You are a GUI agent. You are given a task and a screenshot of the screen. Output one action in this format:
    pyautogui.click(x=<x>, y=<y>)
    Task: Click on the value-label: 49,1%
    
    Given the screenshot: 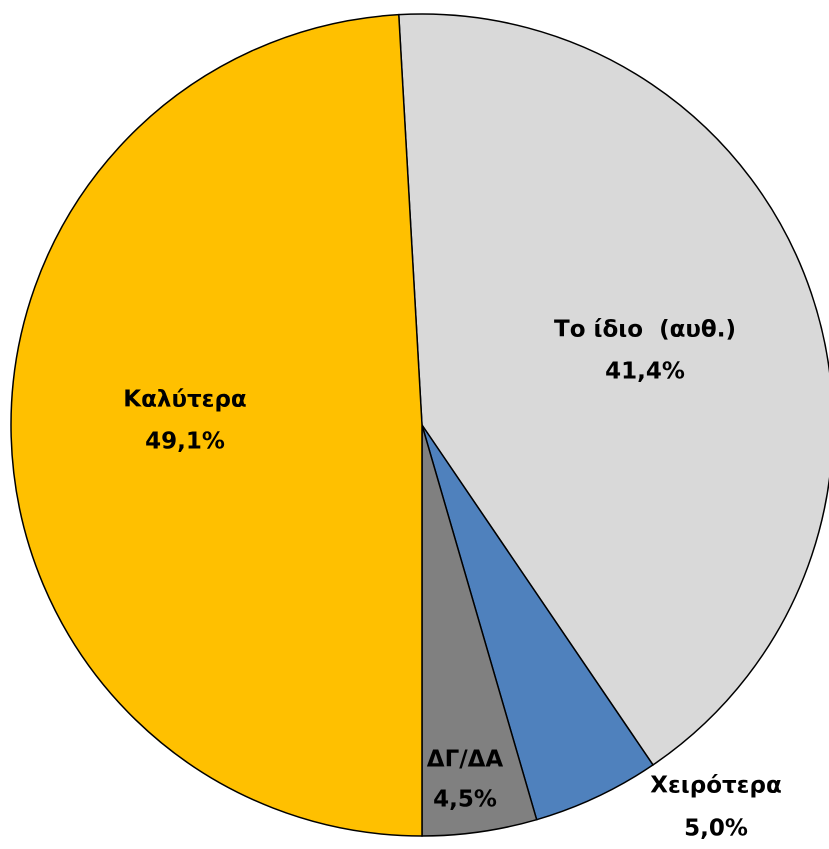 What is the action you would take?
    pyautogui.click(x=185, y=442)
    